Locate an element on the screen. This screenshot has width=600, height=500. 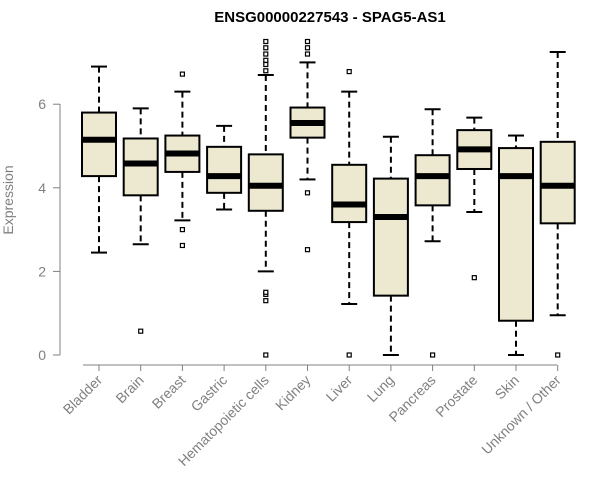
x-tick-label: Kidney is located at coordinates (293, 393).